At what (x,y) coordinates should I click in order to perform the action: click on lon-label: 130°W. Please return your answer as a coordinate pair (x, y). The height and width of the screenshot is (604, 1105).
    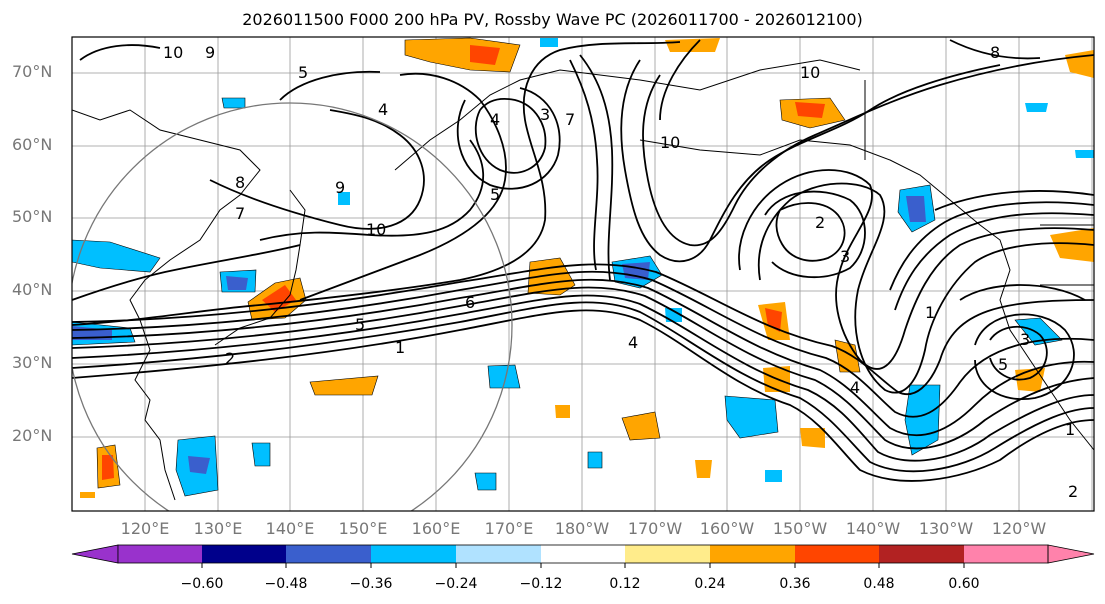
    Looking at the image, I should click on (946, 528).